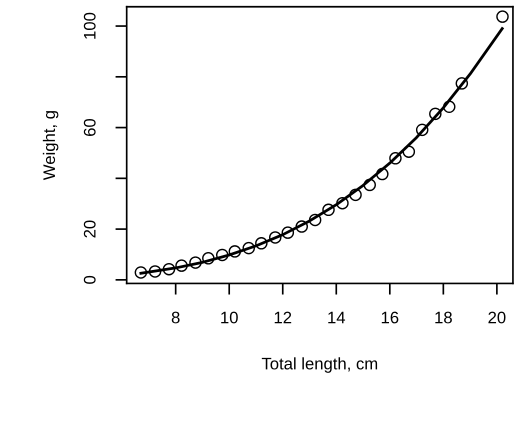 The height and width of the screenshot is (423, 515). Describe the element at coordinates (90, 229) in the screenshot. I see `y-tick-label: 20` at that location.